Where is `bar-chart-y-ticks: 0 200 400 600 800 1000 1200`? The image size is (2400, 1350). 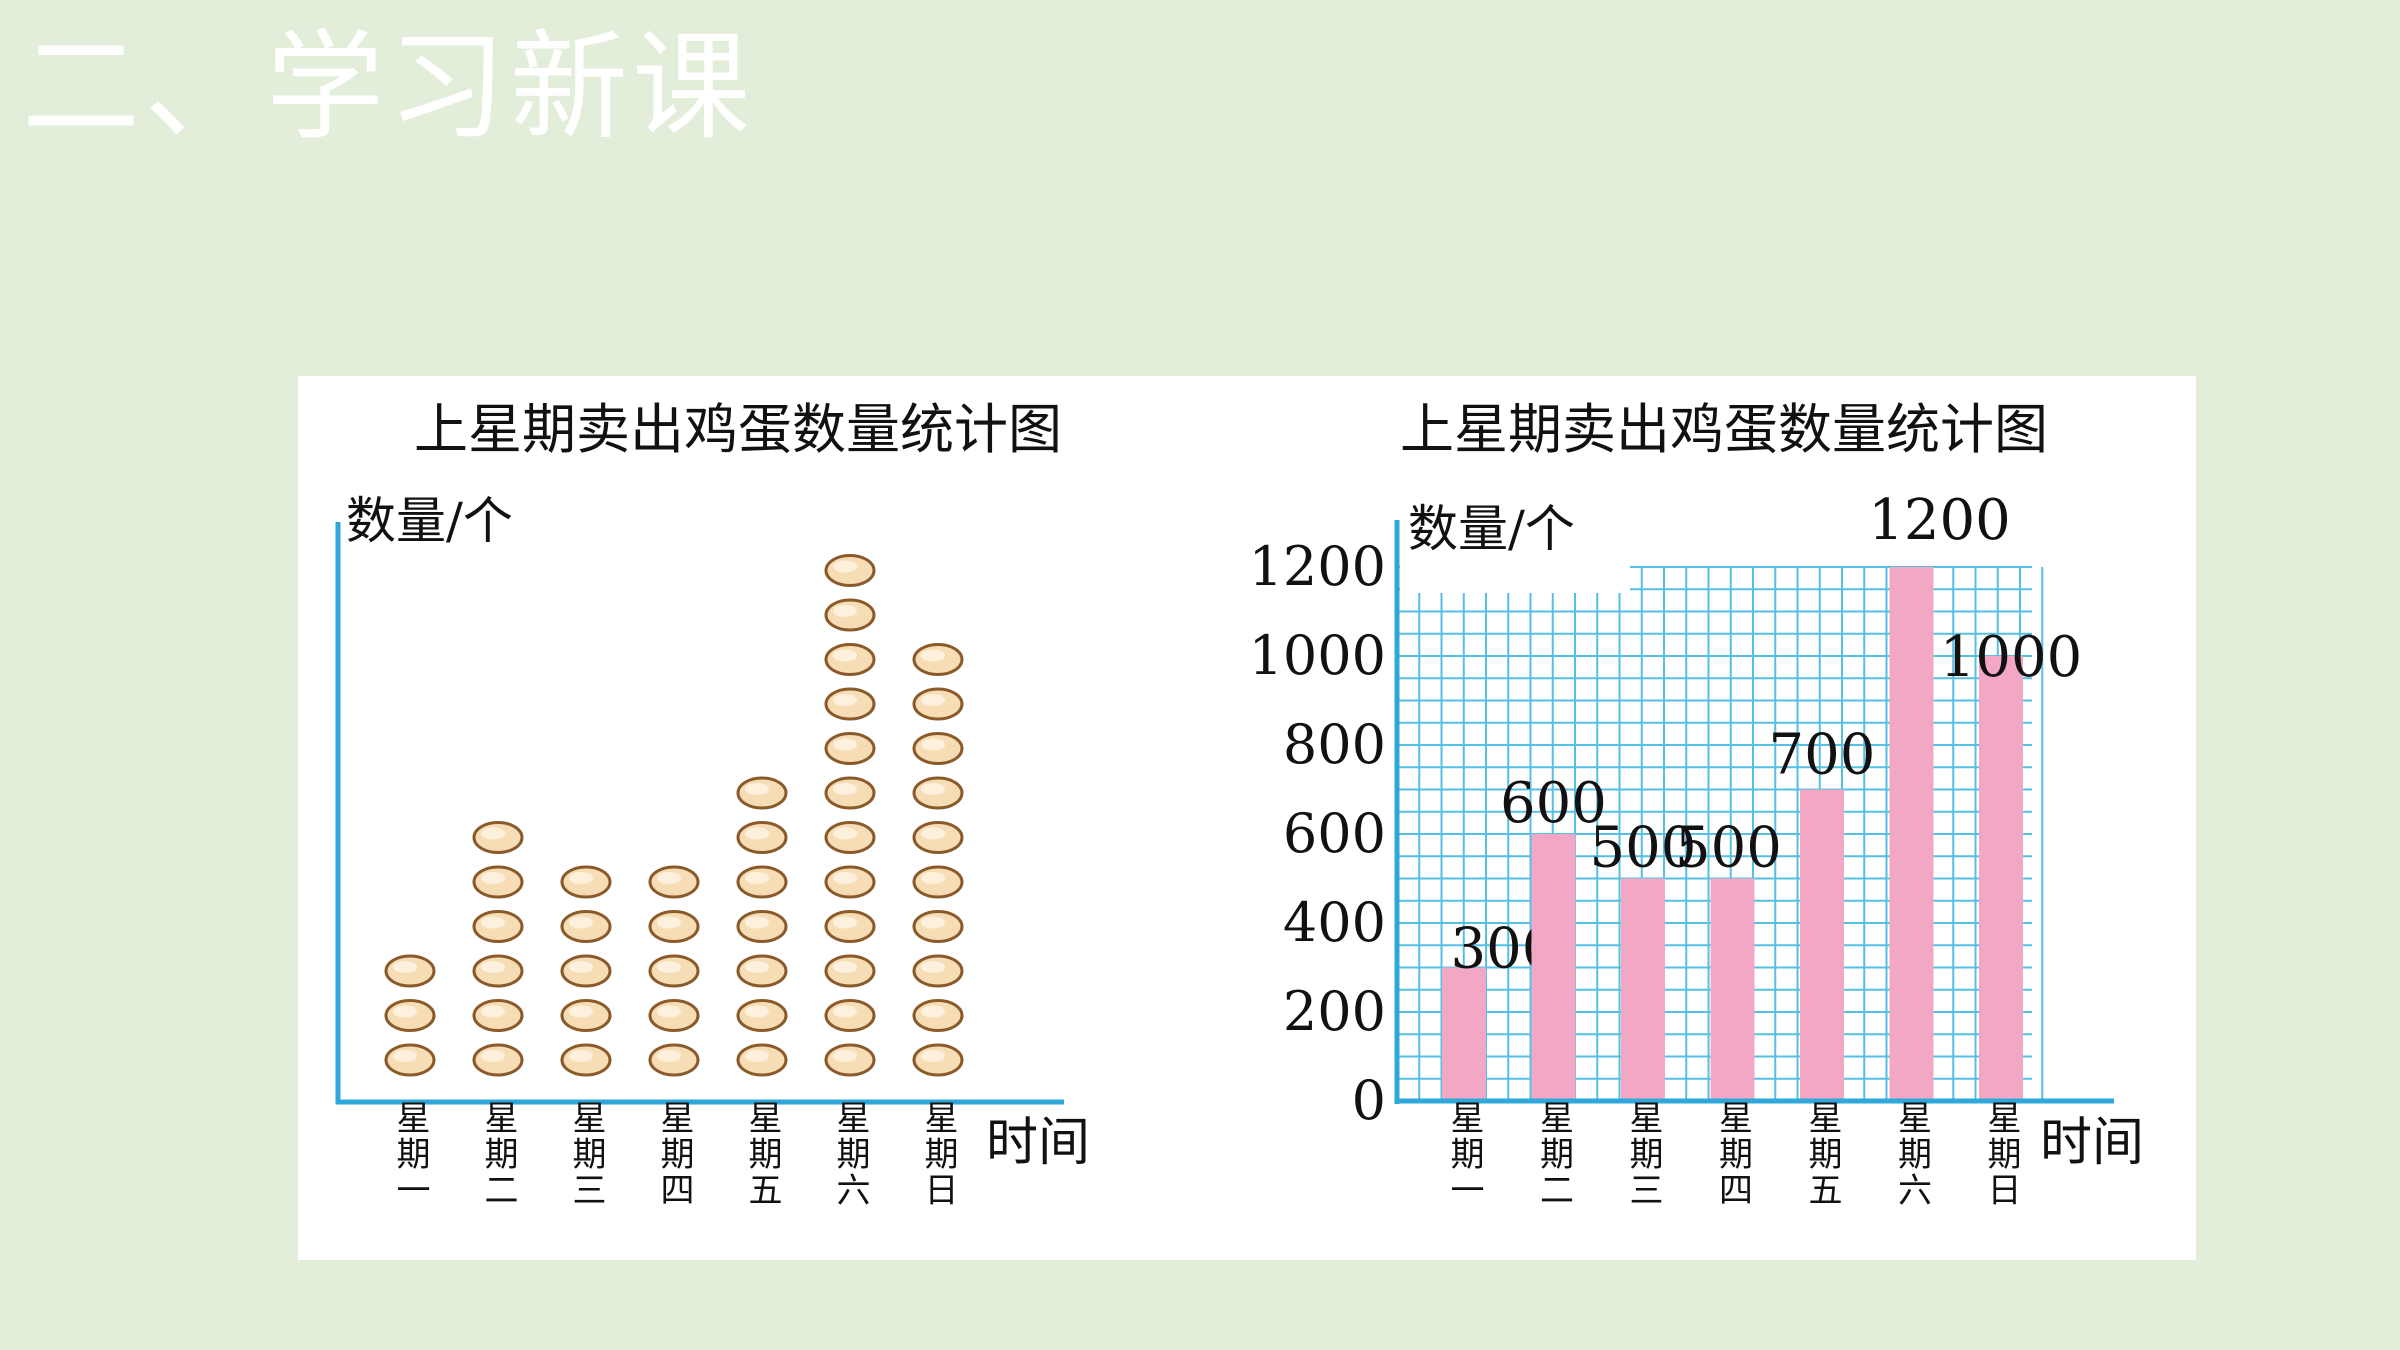 bar-chart-y-ticks: 0 200 400 600 800 1000 1200 is located at coordinates (1317, 833).